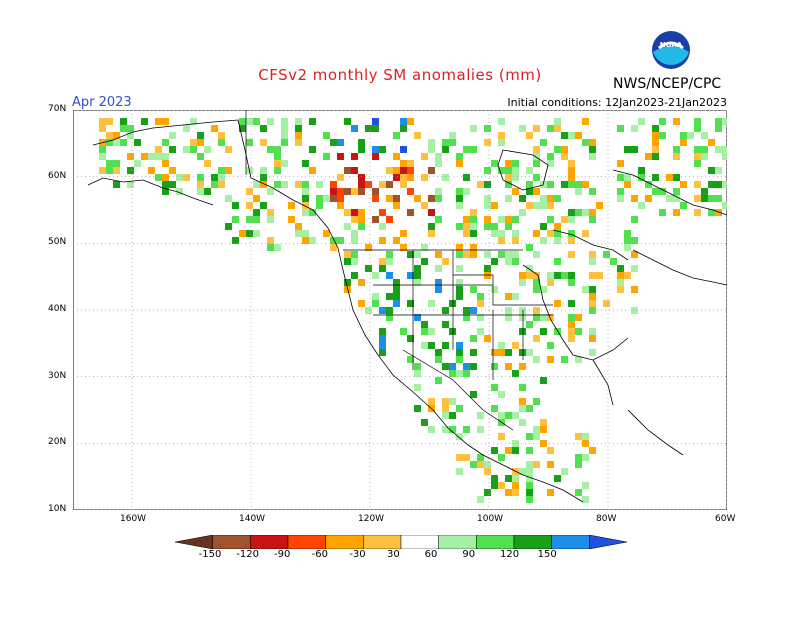  I want to click on legend-tick-label: -150, so click(210, 554).